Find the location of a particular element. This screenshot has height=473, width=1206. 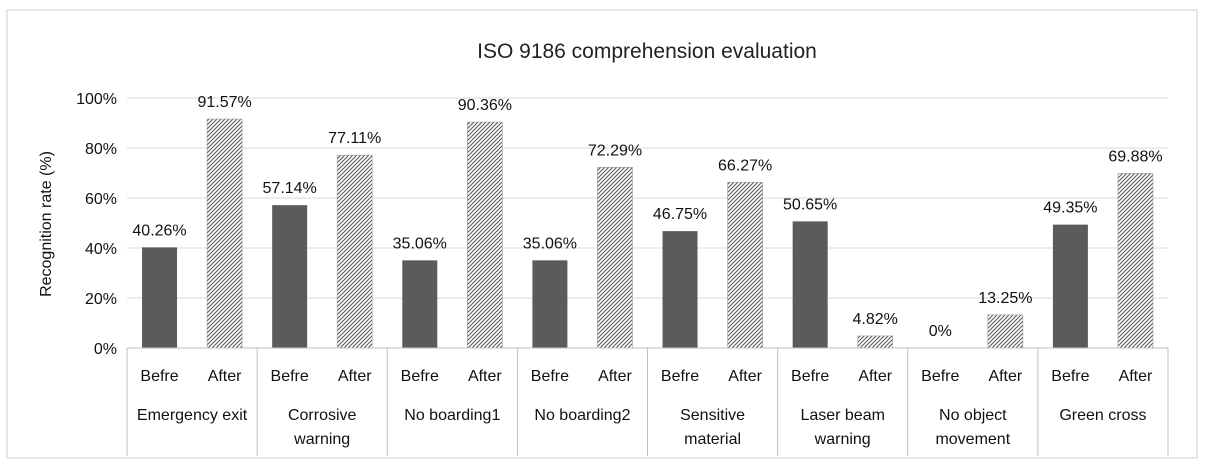

category-label: Emergency exit is located at coordinates (192, 415).